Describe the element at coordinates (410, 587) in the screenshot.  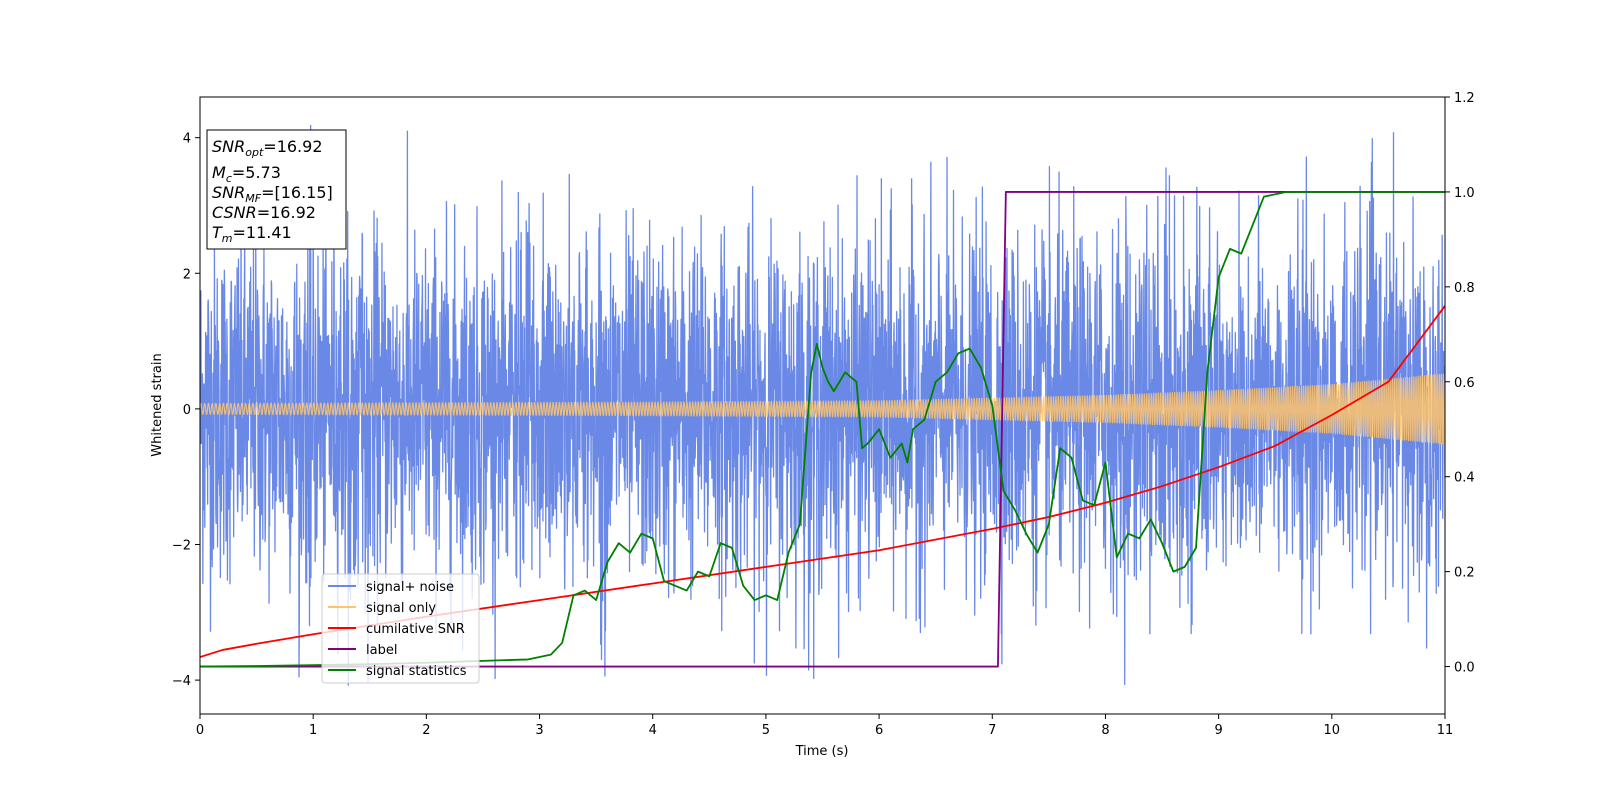
I see `legend-entry-label: signal+ noise` at that location.